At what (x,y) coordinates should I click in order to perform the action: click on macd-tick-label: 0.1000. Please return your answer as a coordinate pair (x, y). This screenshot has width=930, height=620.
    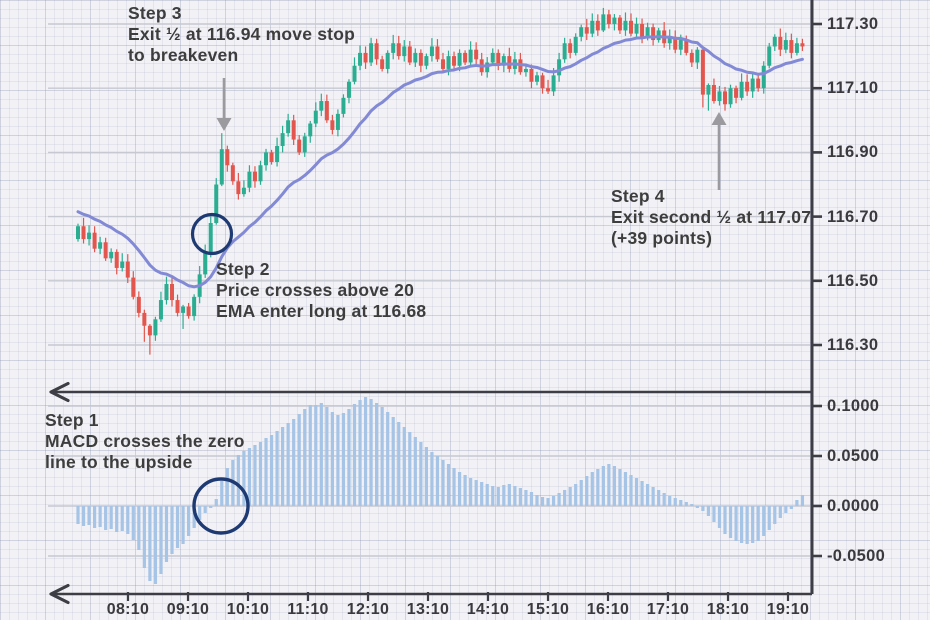
    Looking at the image, I should click on (853, 406).